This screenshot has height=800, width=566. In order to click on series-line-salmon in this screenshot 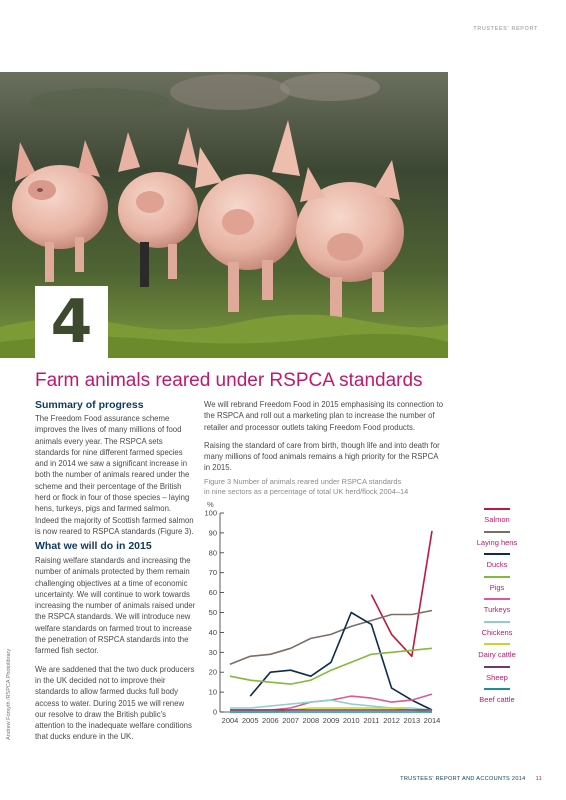, I will do `click(401, 594)`.